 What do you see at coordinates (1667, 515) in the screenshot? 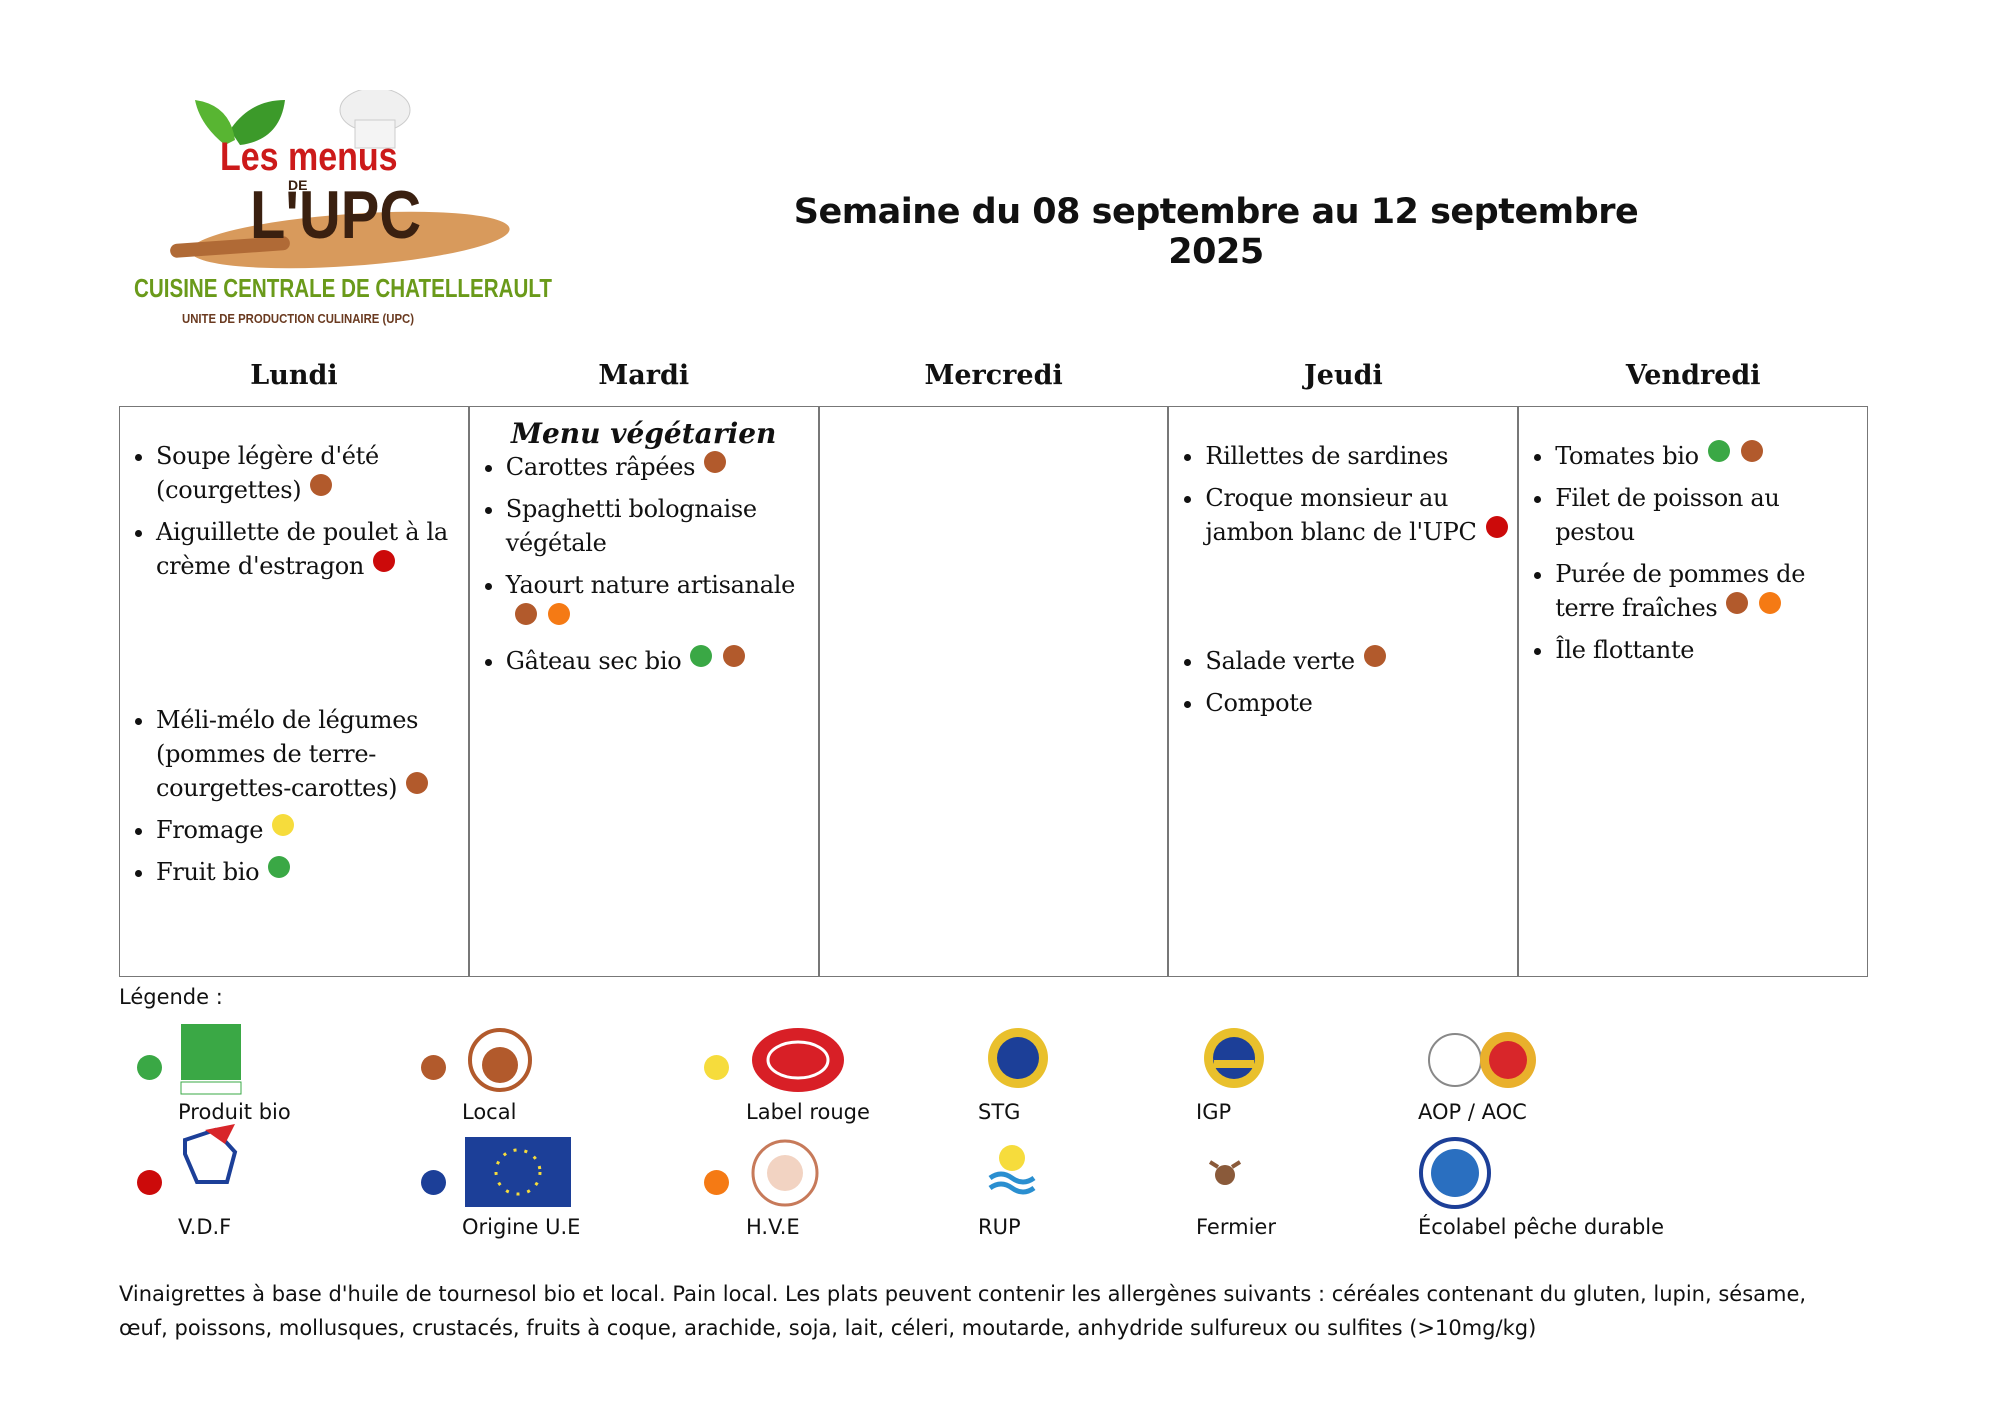
I see `dish-name: Filet de poisson au pestou` at bounding box center [1667, 515].